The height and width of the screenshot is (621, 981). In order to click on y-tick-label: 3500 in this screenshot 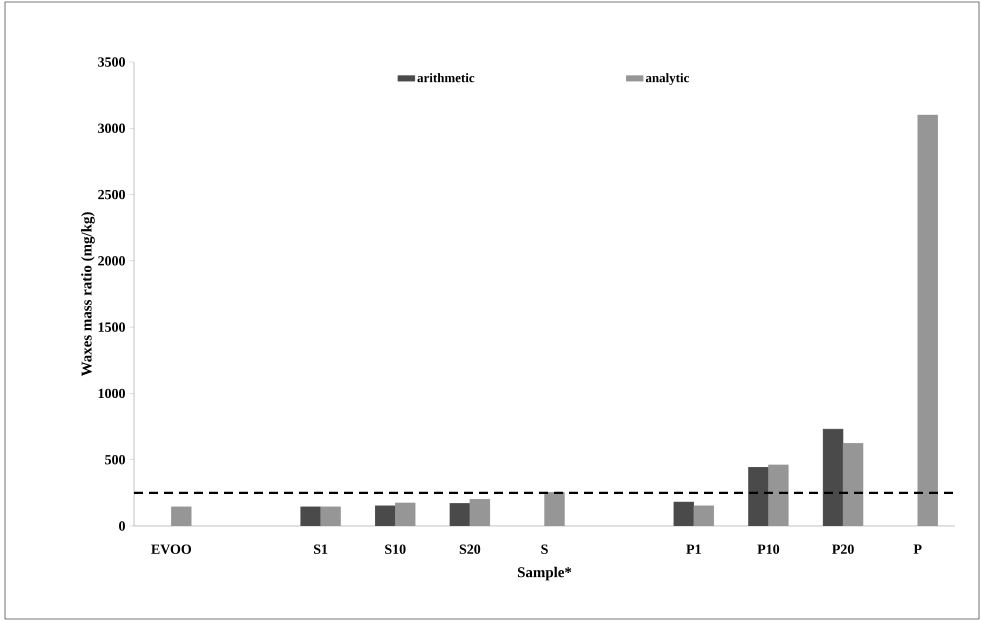, I will do `click(111, 62)`.